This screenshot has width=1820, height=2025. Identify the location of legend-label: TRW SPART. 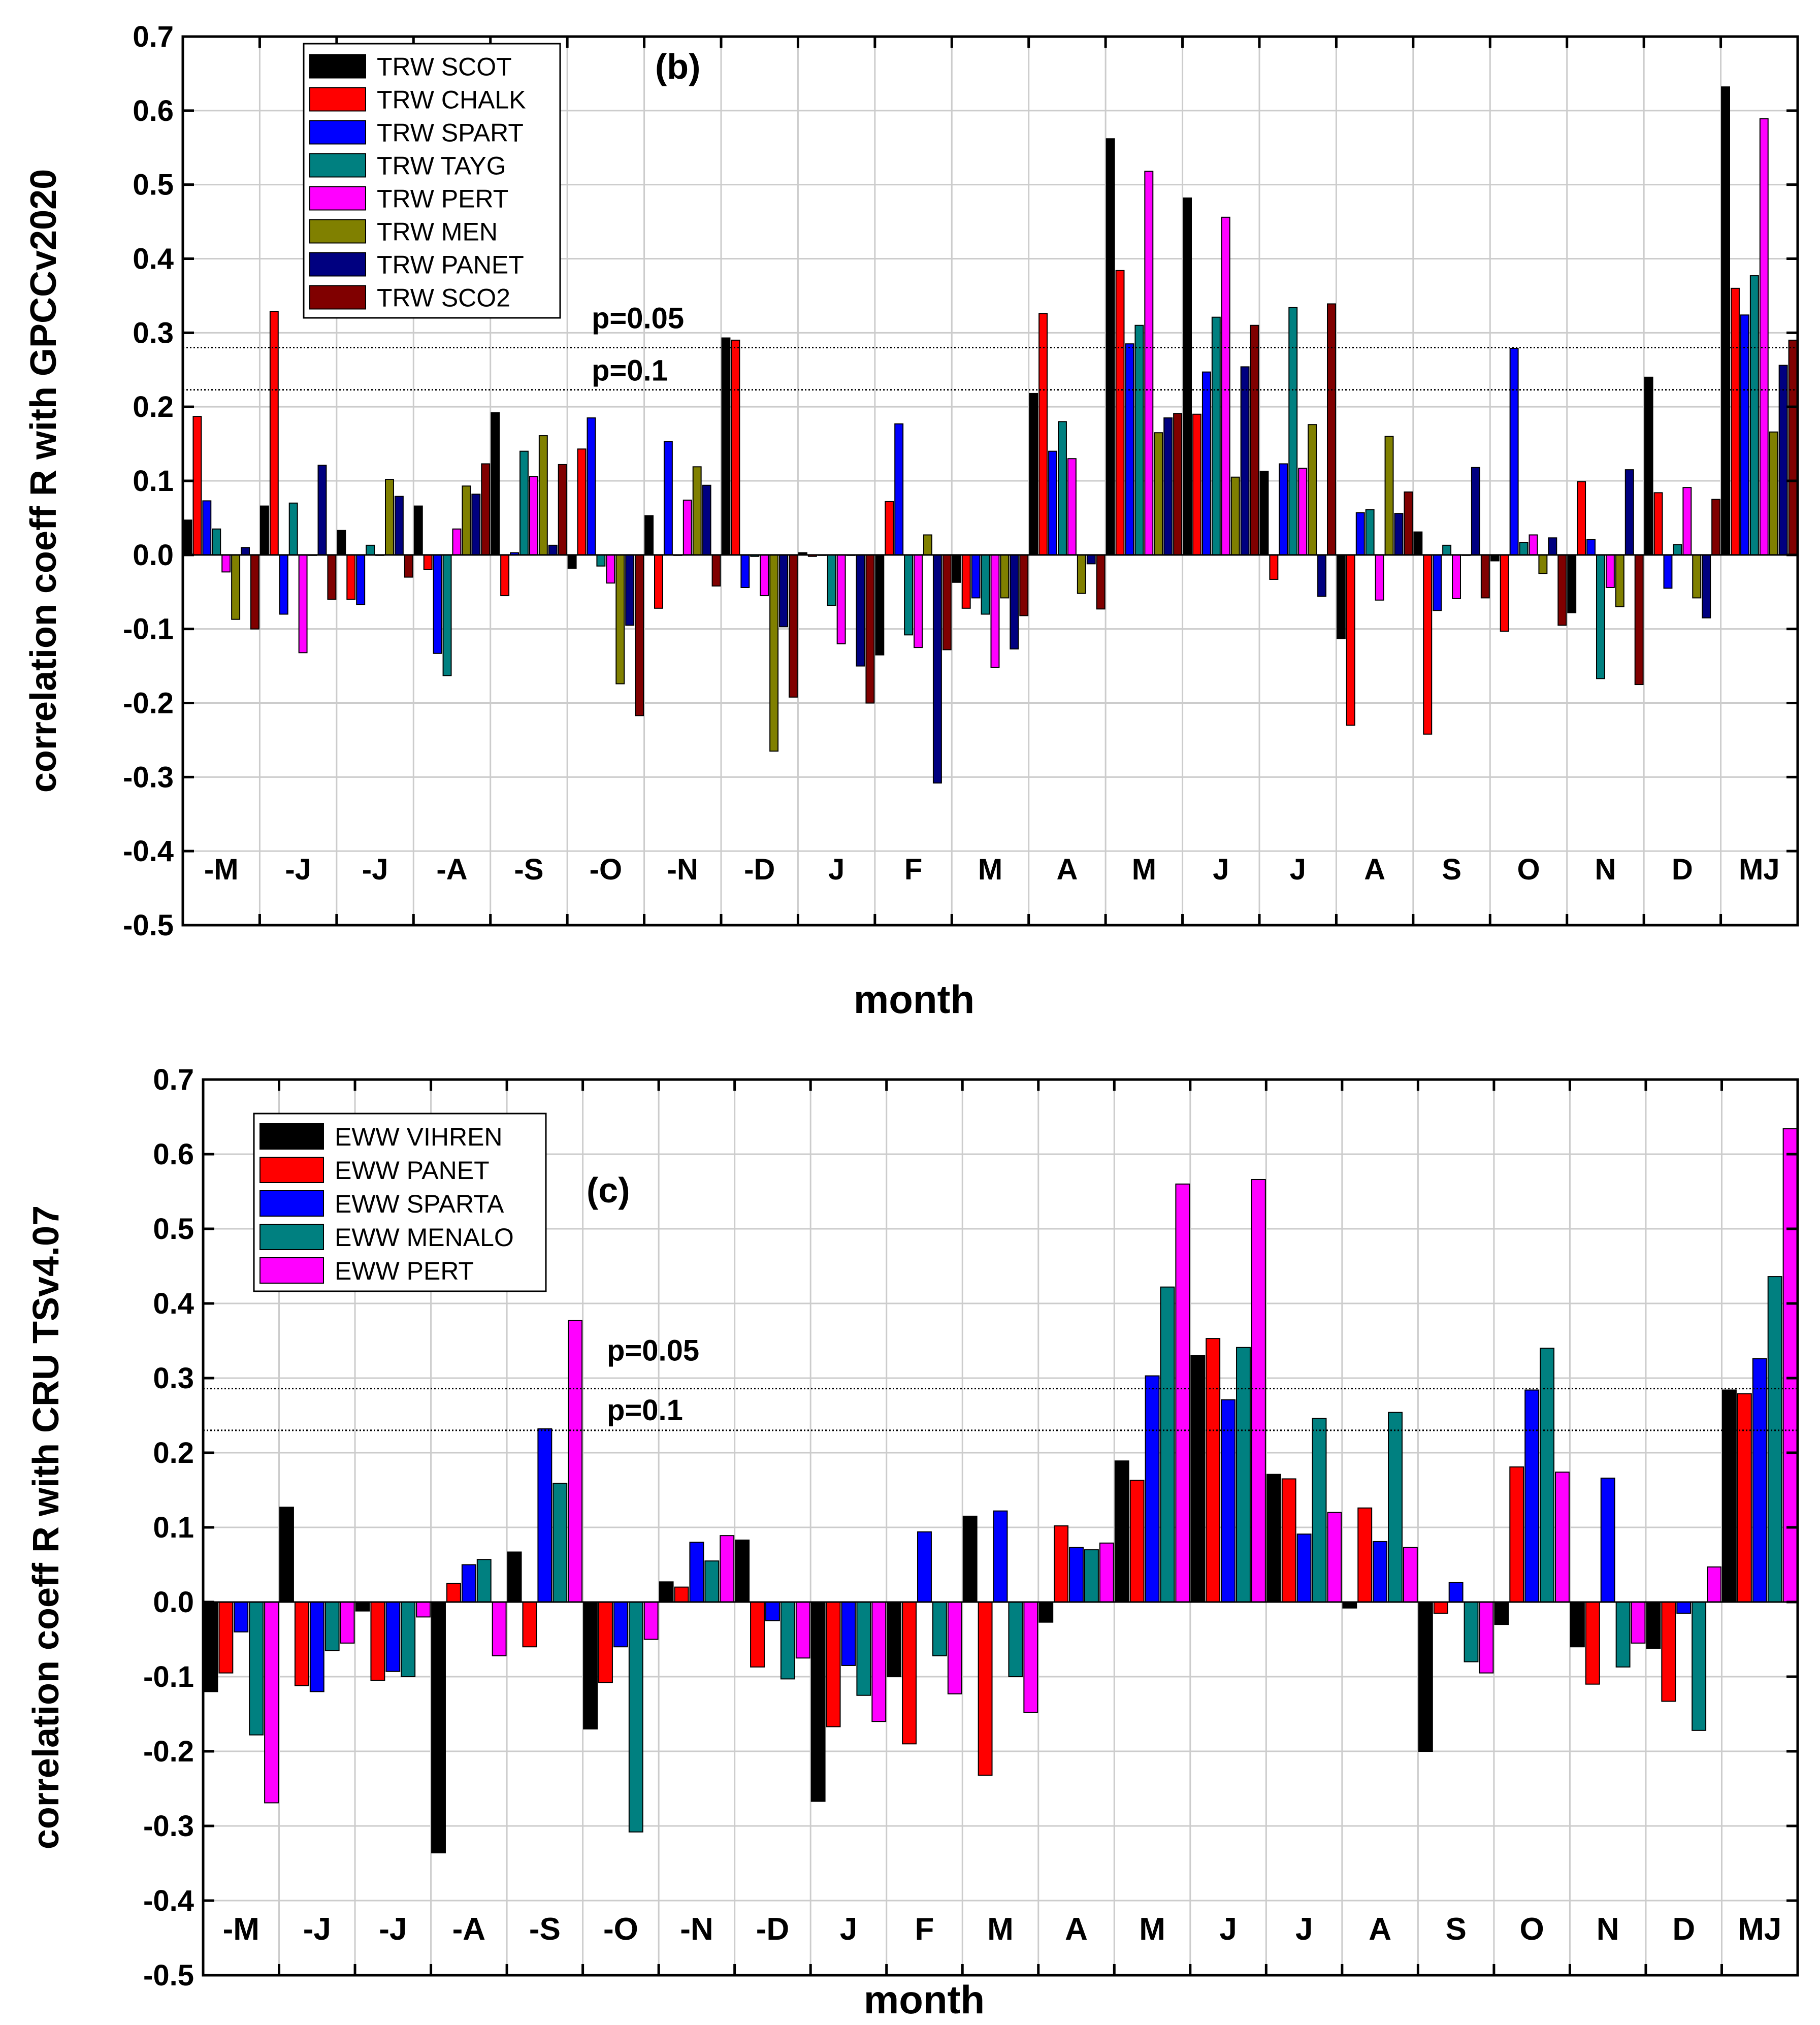
(450, 133).